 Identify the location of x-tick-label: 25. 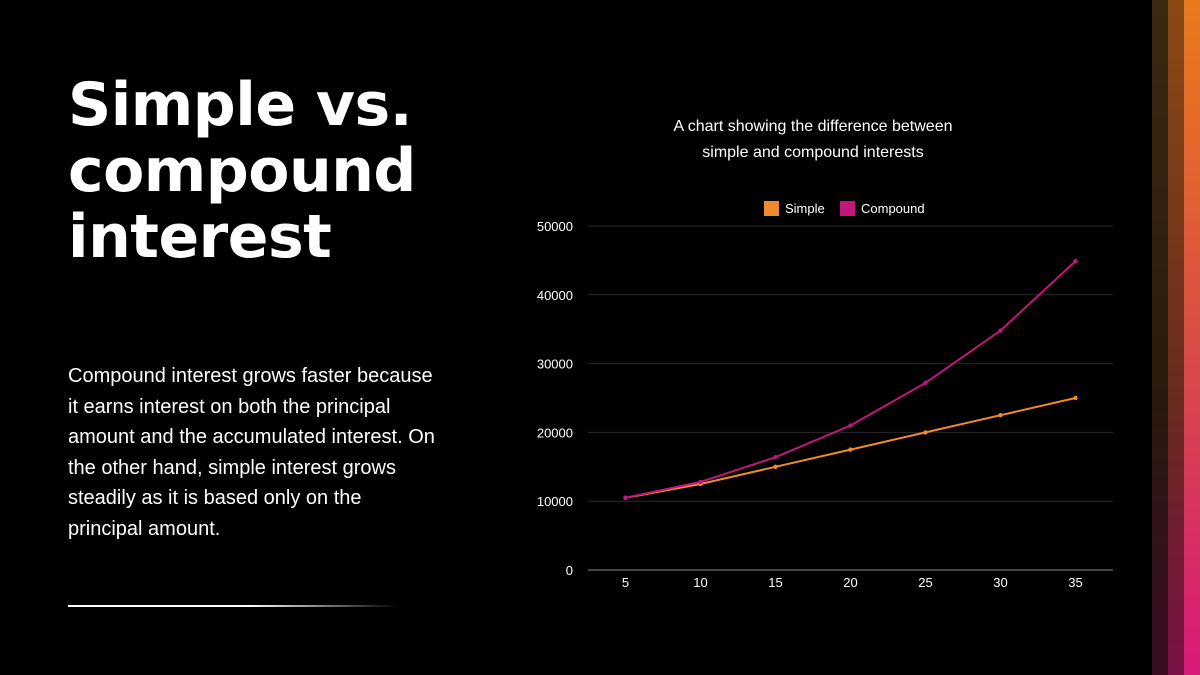
(925, 582).